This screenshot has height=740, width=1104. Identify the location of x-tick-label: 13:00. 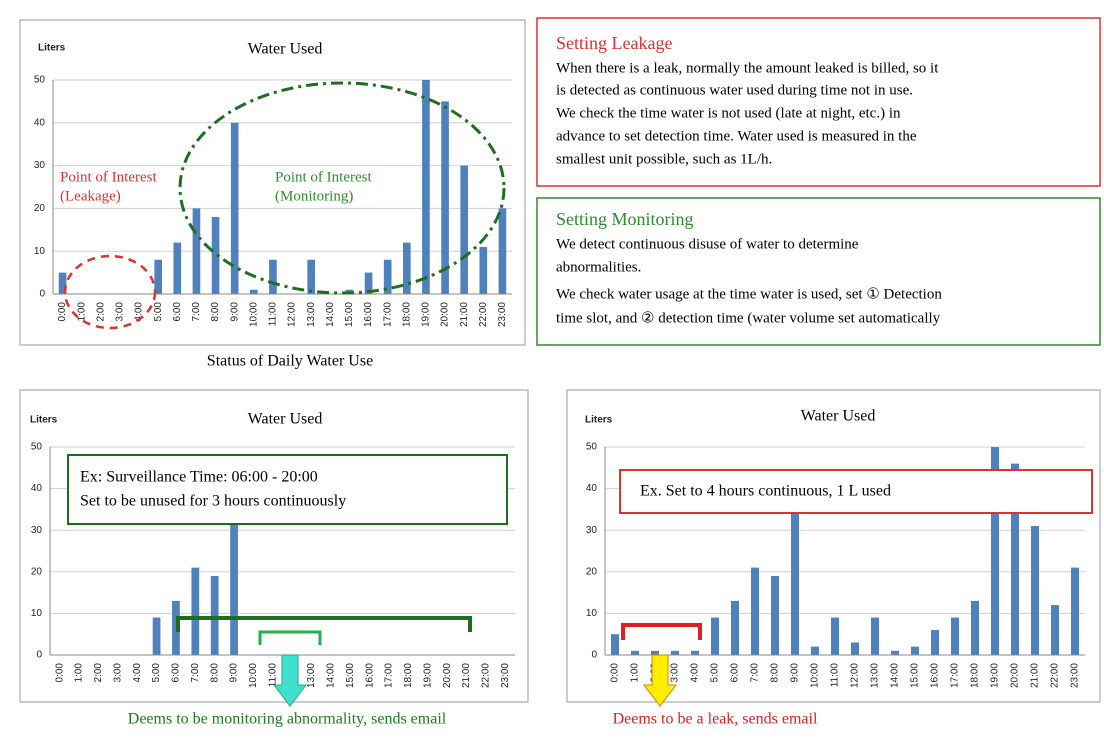
(875, 675).